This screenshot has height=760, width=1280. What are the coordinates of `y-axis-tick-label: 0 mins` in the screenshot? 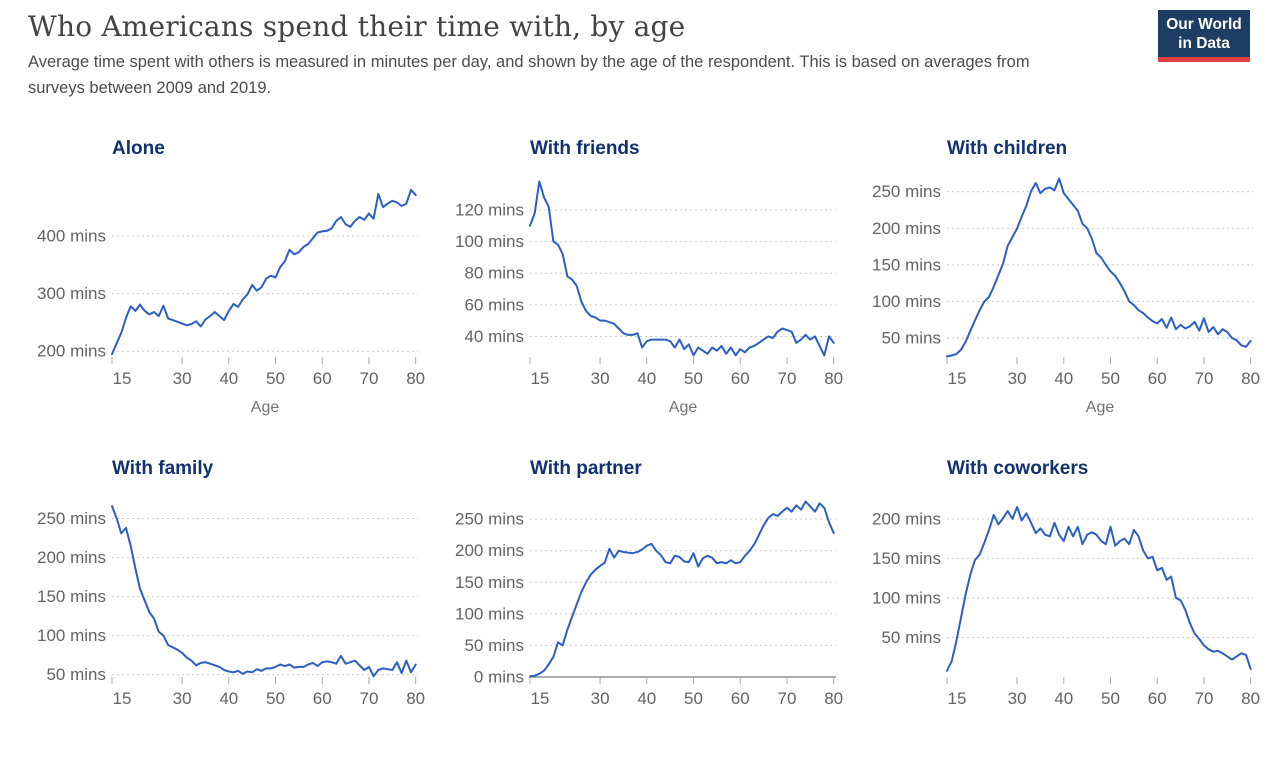 It's located at (499, 677).